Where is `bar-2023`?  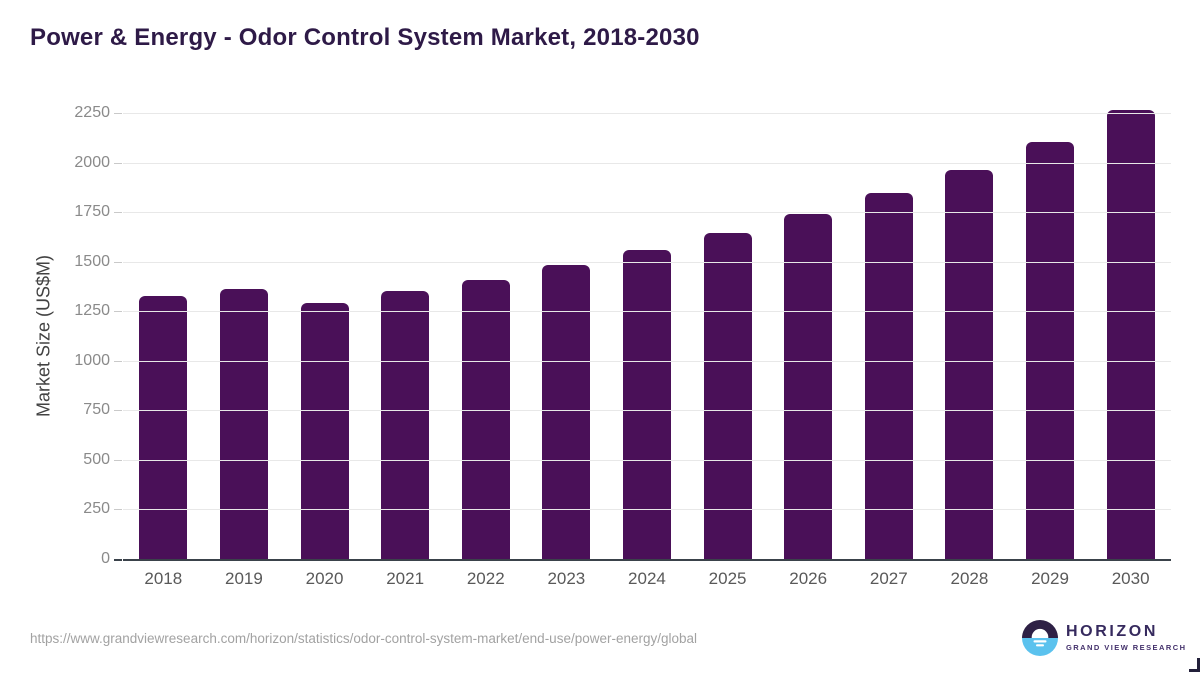 bar-2023 is located at coordinates (566, 411).